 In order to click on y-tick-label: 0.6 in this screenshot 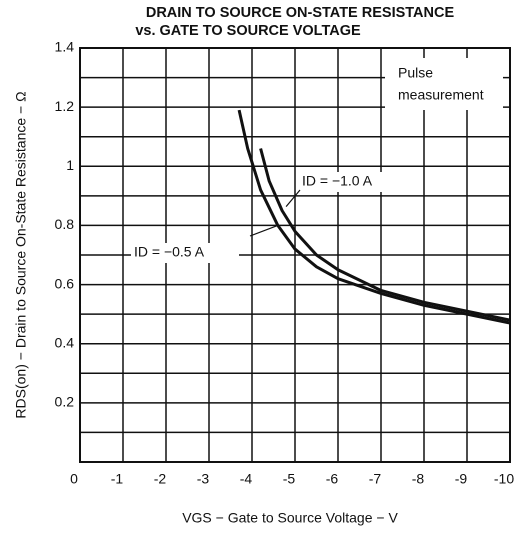, I will do `click(65, 283)`.